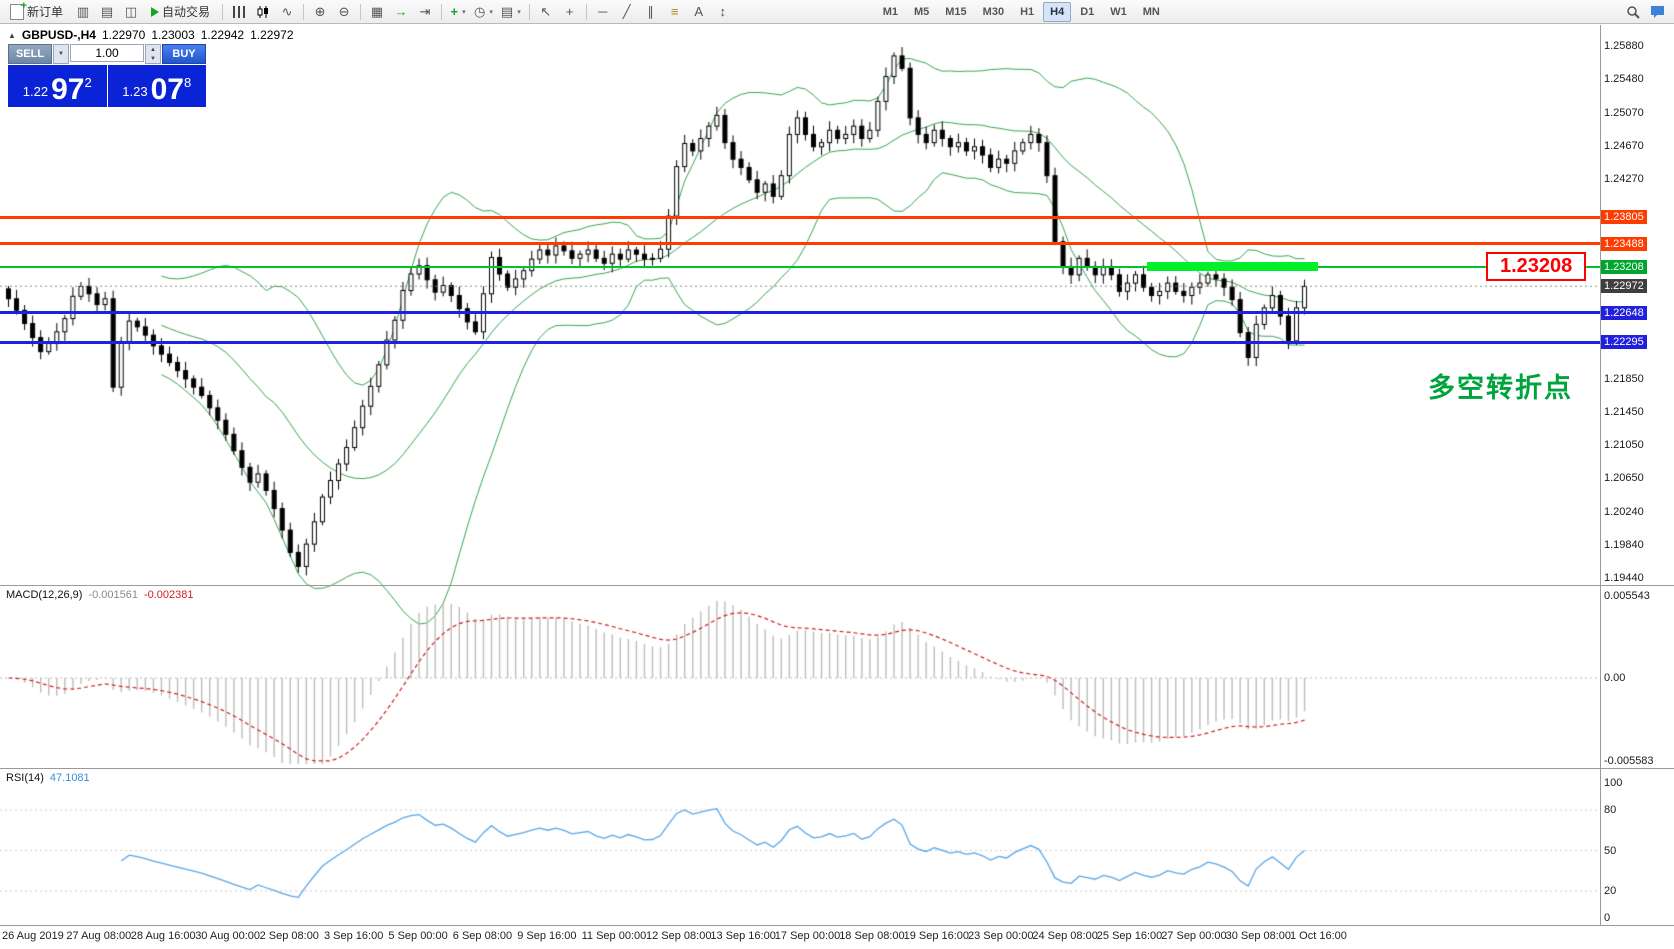 This screenshot has width=1674, height=949. Describe the element at coordinates (135, 91) in the screenshot. I see `buy-price-big: 1.23` at that location.